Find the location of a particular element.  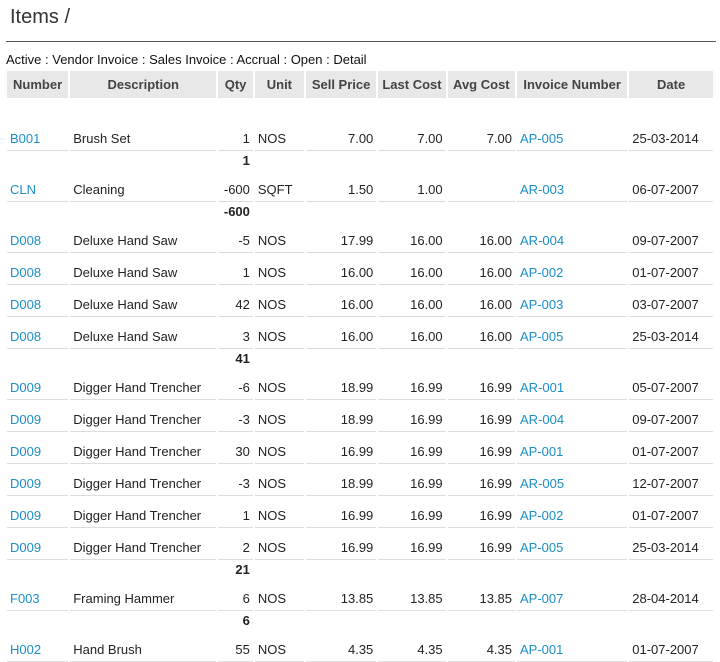

title-divider is located at coordinates (361, 41).